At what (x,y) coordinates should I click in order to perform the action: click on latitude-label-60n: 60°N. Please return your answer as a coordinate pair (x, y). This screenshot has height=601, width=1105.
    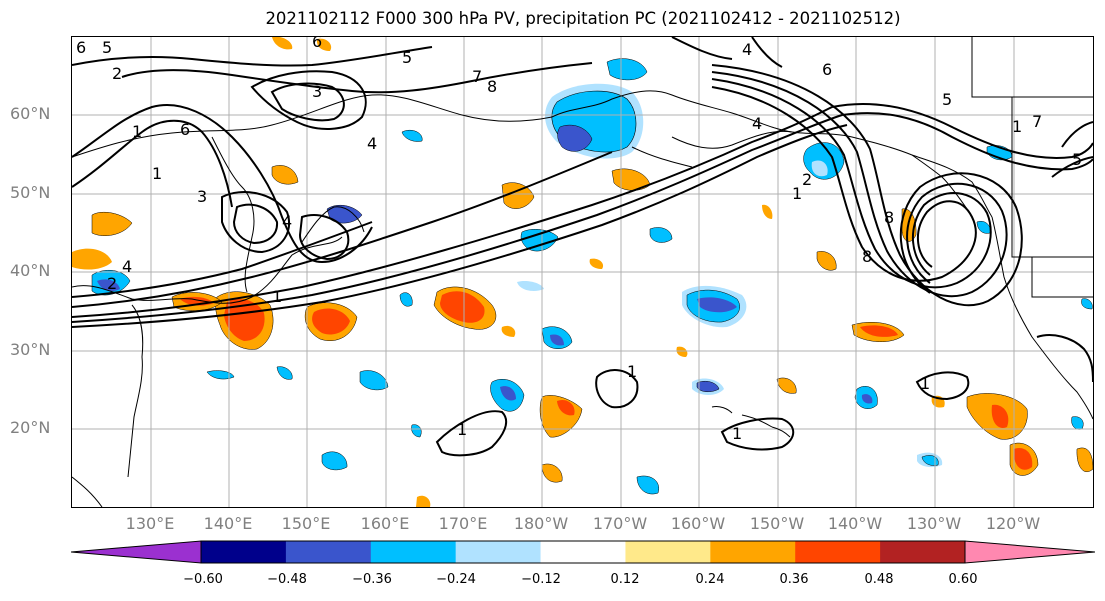
    Looking at the image, I should click on (30, 113).